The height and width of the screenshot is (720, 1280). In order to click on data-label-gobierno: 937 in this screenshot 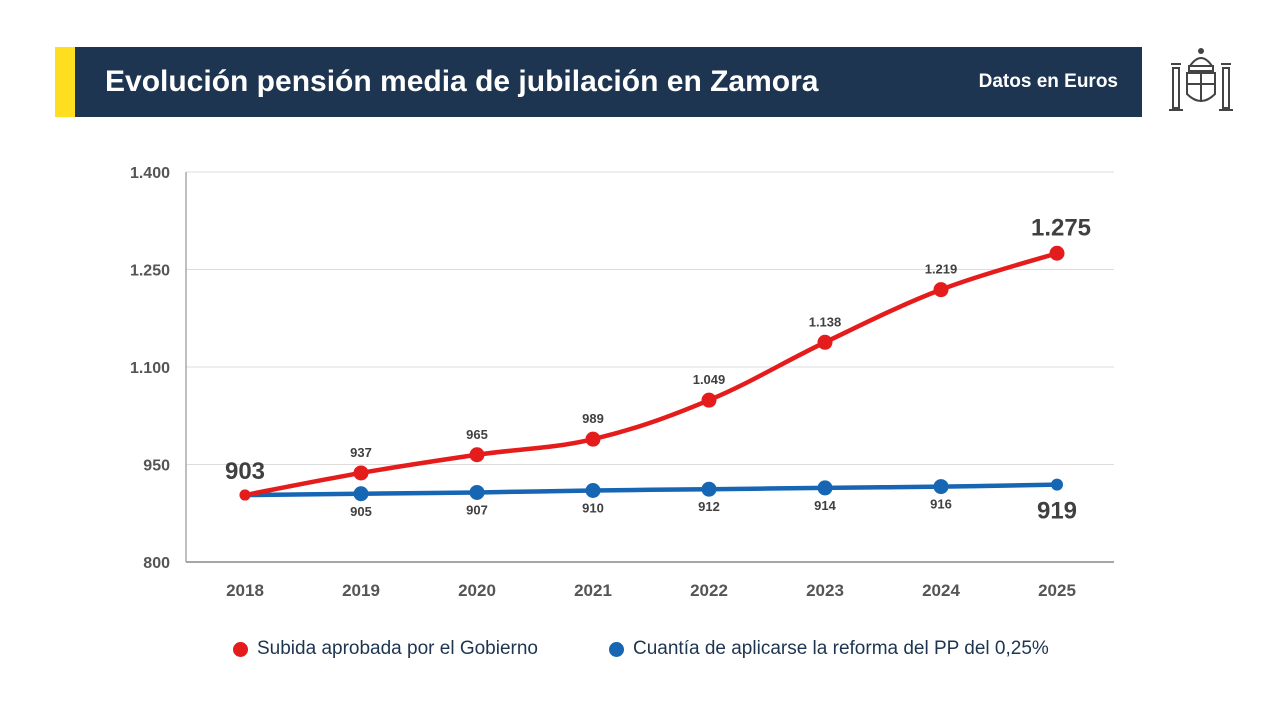, I will do `click(361, 452)`.